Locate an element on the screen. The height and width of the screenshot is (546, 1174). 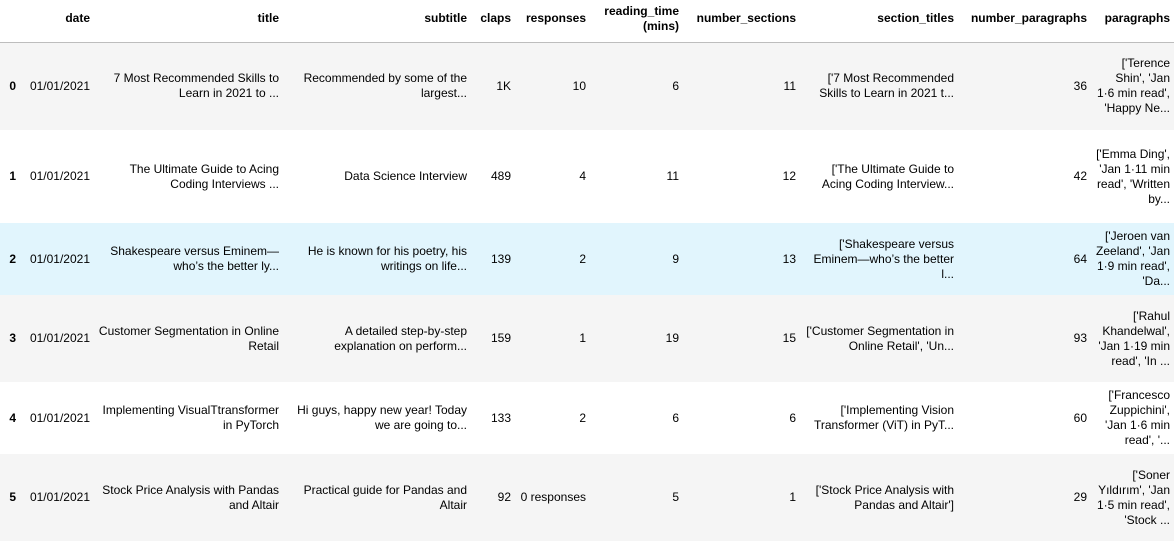
header-paragraphs: paragraphs is located at coordinates (1132, 21).